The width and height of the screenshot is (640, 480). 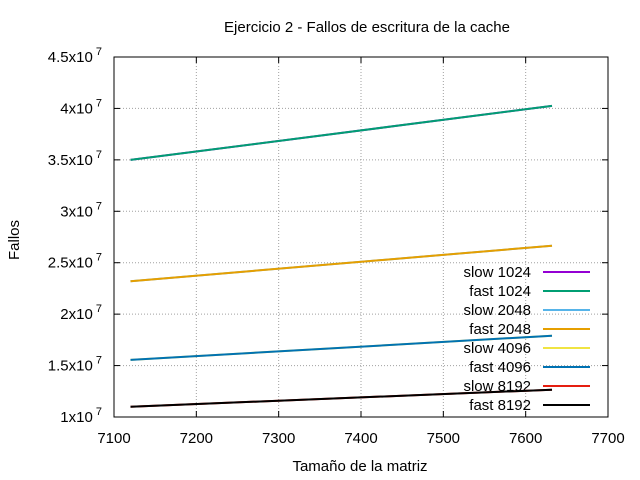 I want to click on x-tick-label: 7600, so click(x=525, y=438).